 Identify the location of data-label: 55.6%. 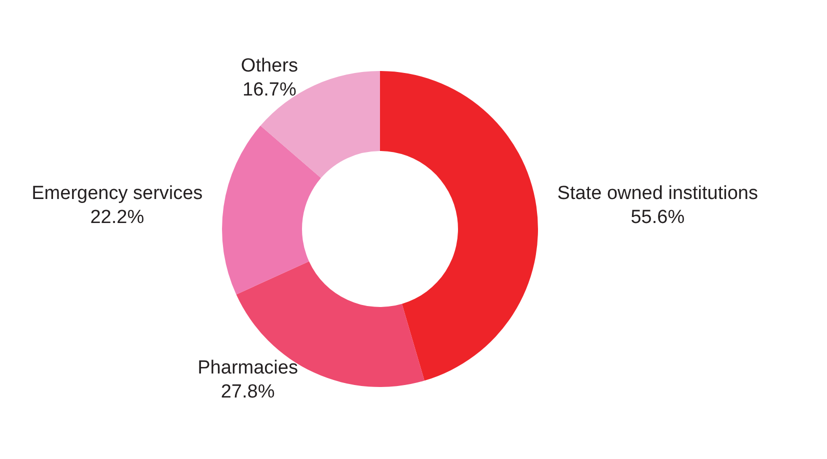
(657, 217).